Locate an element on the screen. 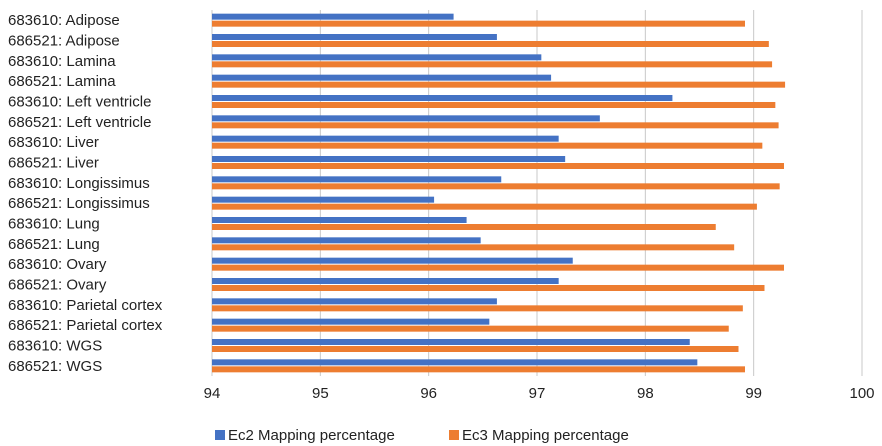  category-label: 686521: Lamina is located at coordinates (62, 81).